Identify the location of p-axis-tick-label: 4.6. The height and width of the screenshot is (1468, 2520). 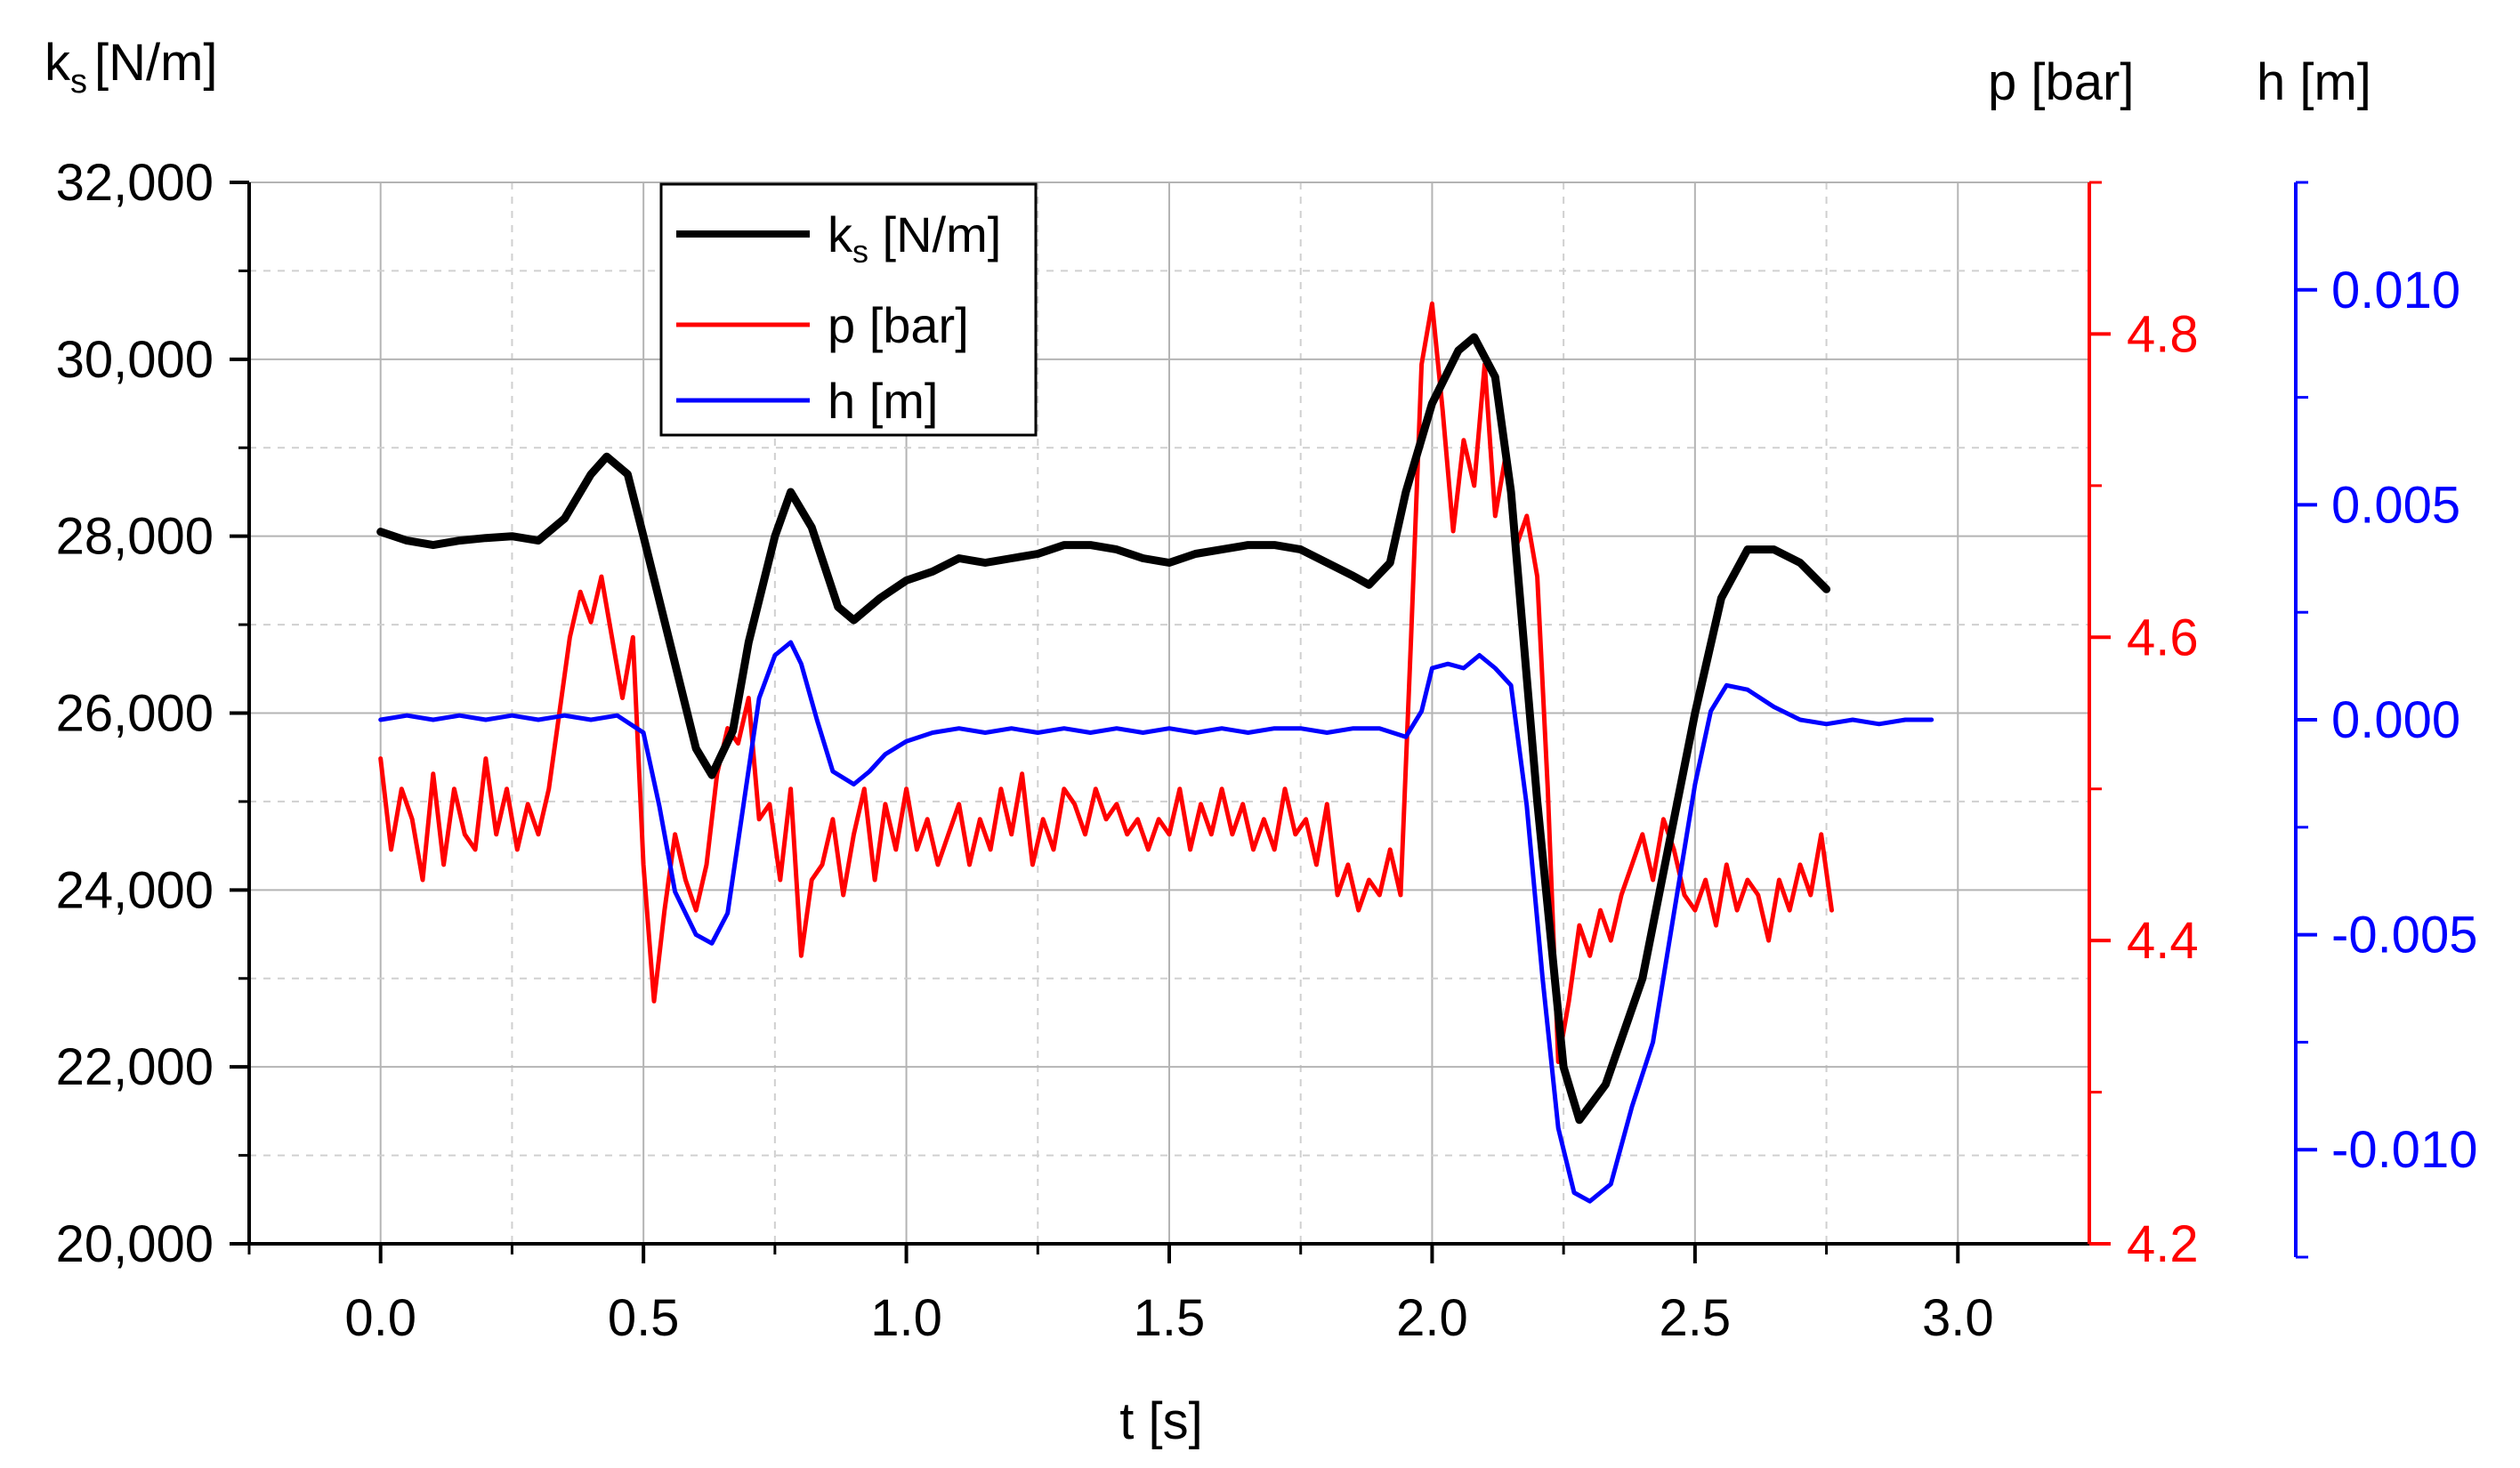
(2163, 637).